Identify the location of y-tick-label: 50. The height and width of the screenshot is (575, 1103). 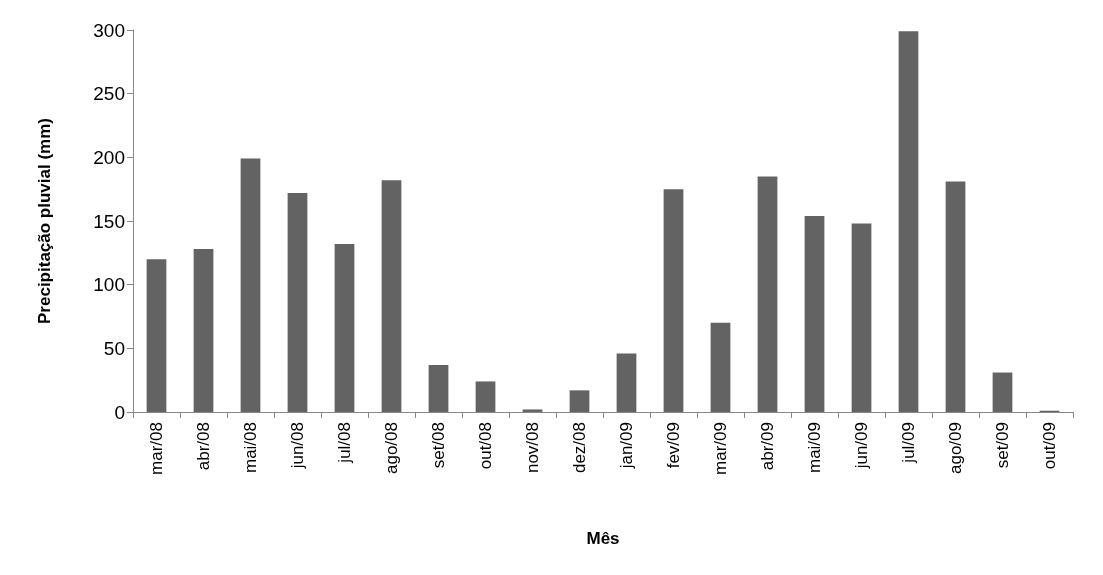
(114, 348).